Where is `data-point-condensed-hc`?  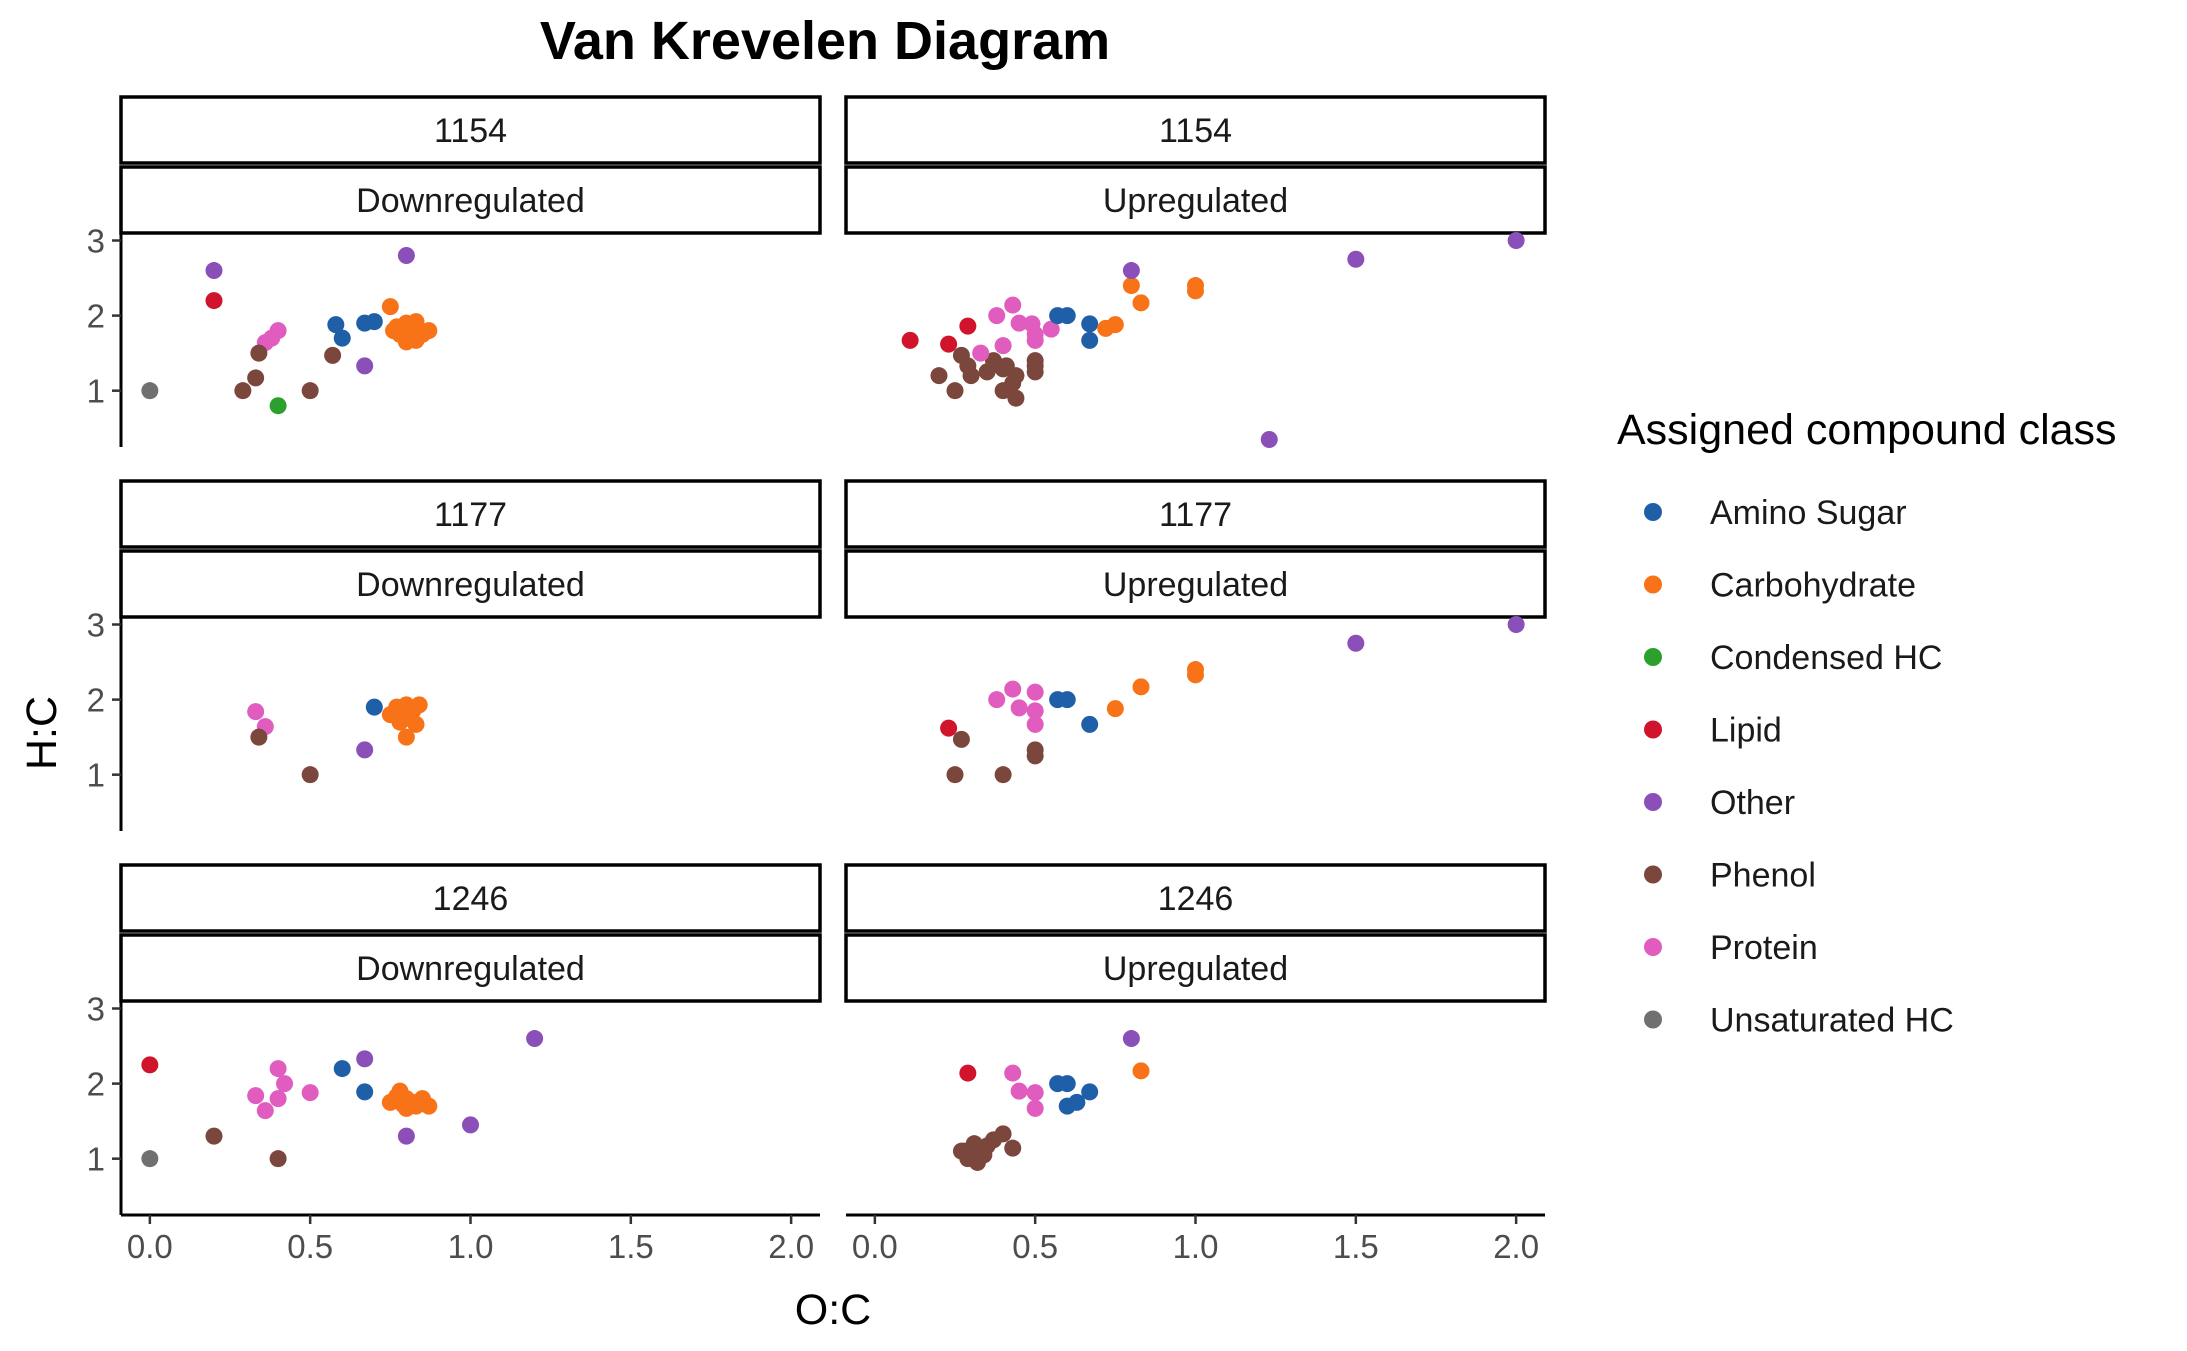
data-point-condensed-hc is located at coordinates (278, 406).